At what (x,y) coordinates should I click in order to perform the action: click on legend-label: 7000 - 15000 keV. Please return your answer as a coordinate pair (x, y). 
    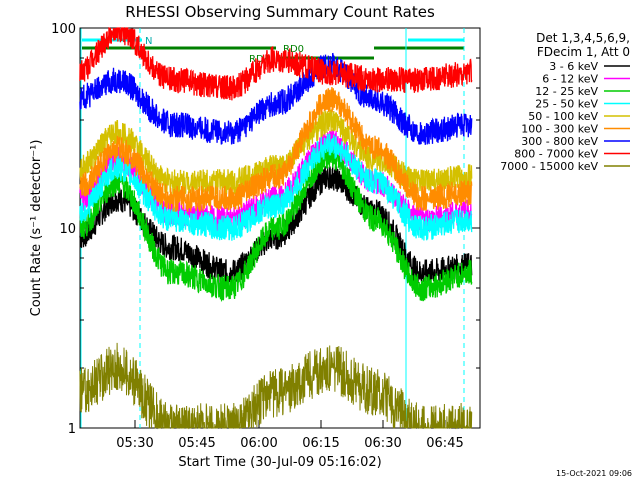
    Looking at the image, I should click on (549, 166).